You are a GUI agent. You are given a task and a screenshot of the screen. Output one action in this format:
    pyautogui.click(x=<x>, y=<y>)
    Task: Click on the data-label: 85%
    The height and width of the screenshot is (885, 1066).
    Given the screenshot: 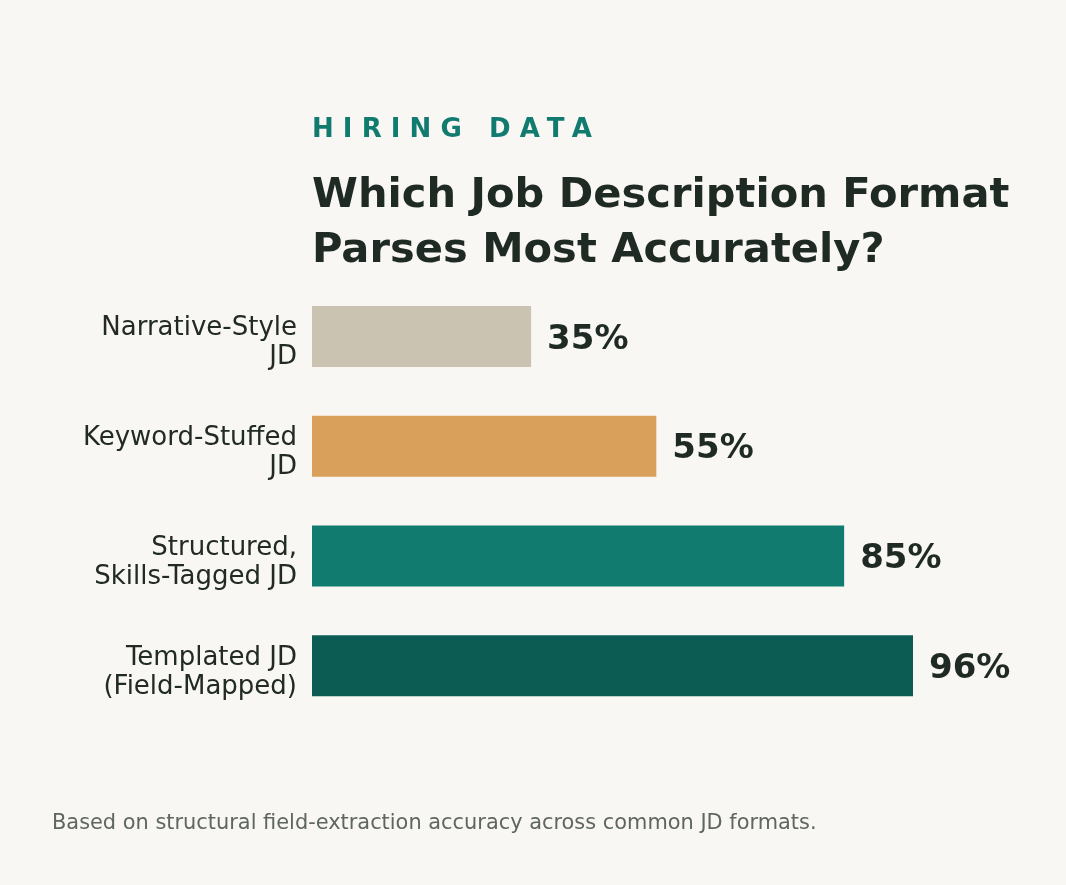 What is the action you would take?
    pyautogui.click(x=901, y=556)
    